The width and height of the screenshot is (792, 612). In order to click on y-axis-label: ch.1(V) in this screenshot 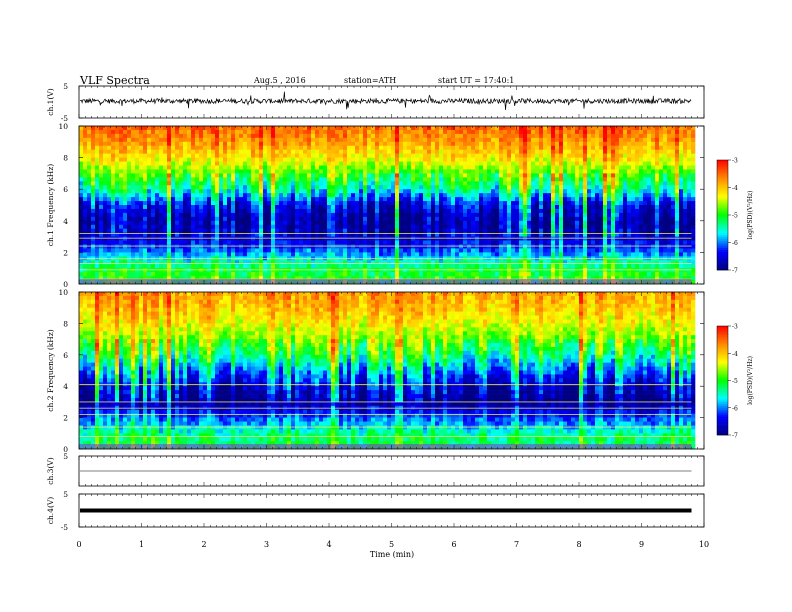, I will do `click(50, 102)`.